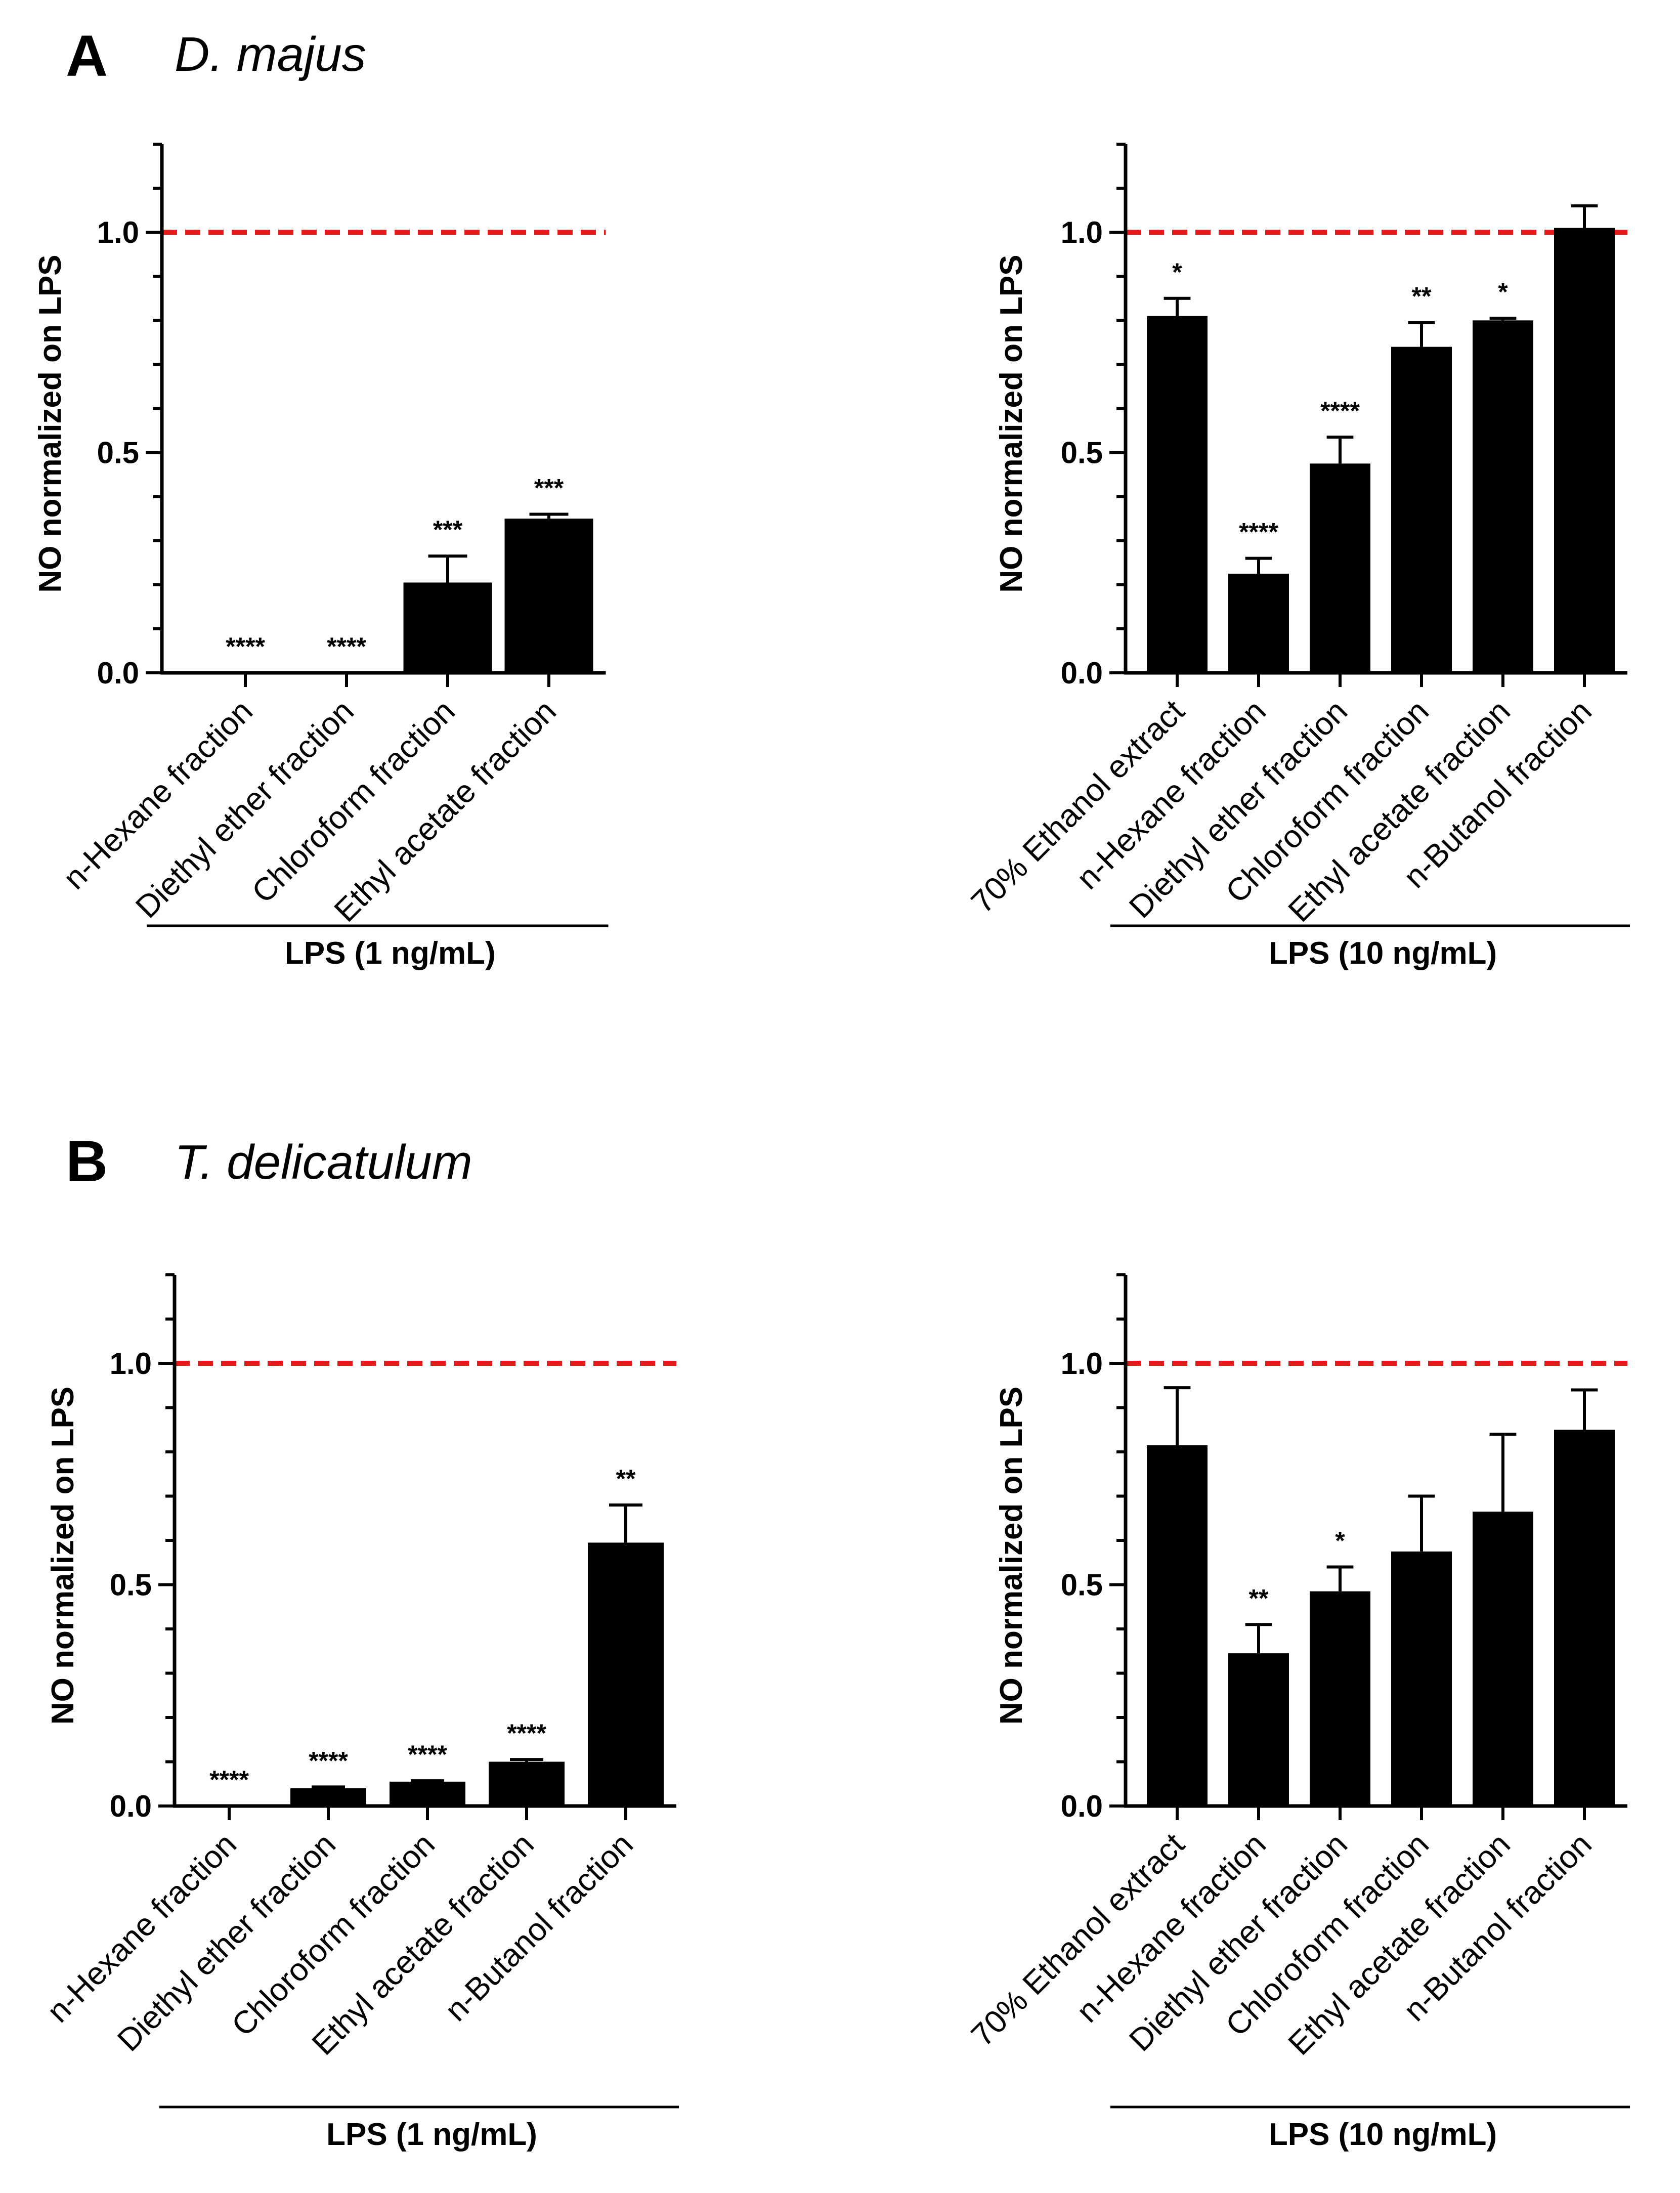 The height and width of the screenshot is (2193, 1680). What do you see at coordinates (270, 54) in the screenshot?
I see `panel-a-species: D. majus` at bounding box center [270, 54].